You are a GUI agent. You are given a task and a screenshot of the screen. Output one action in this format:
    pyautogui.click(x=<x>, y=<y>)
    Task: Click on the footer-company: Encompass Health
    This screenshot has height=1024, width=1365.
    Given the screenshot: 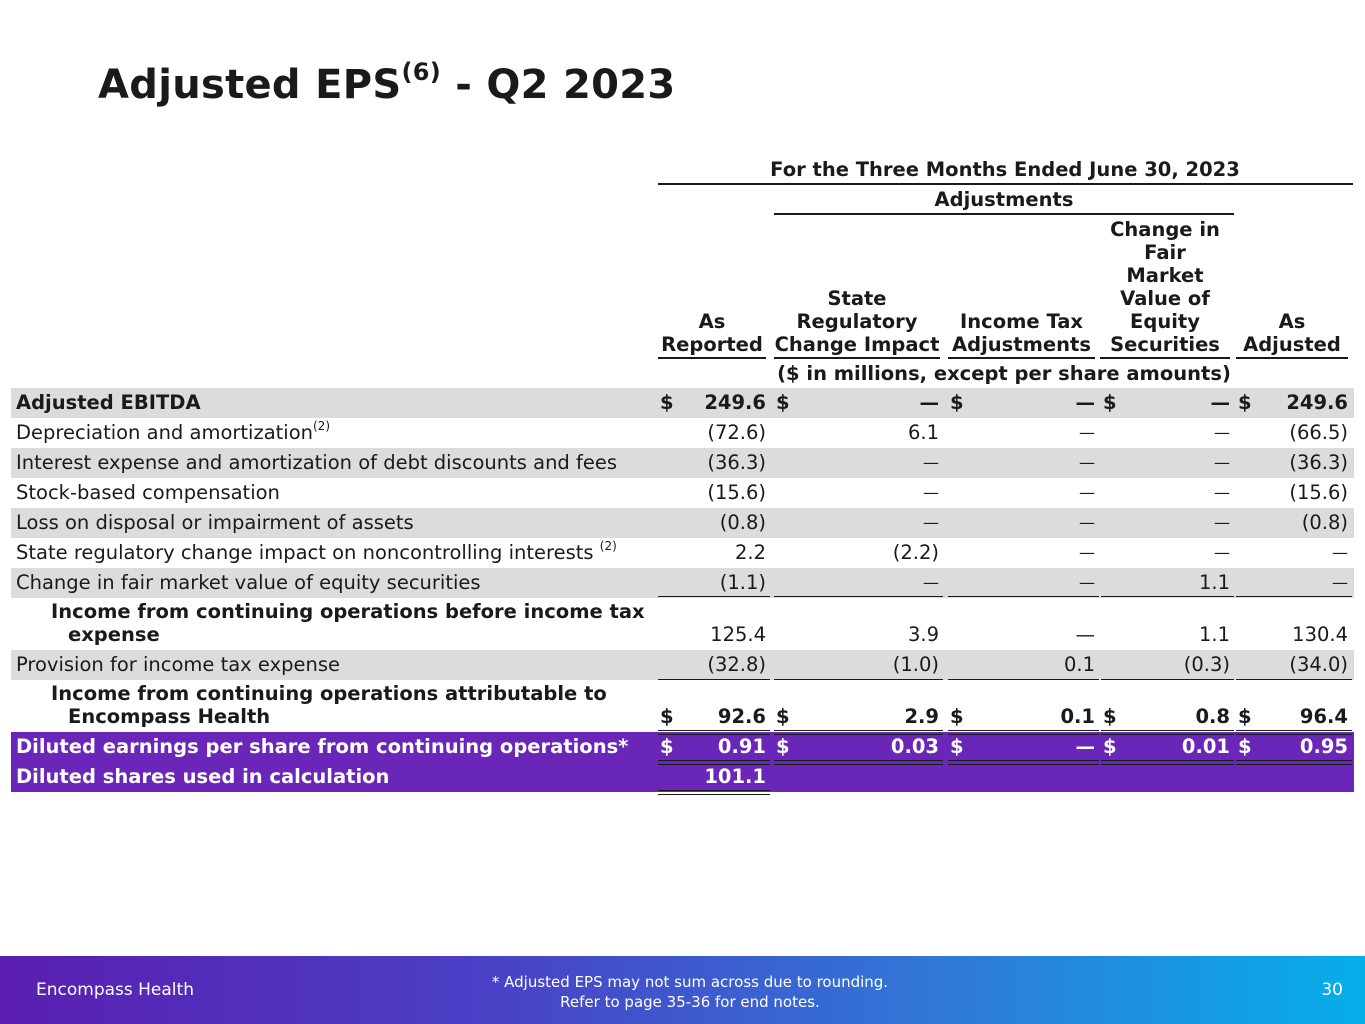 What is the action you would take?
    pyautogui.click(x=115, y=990)
    